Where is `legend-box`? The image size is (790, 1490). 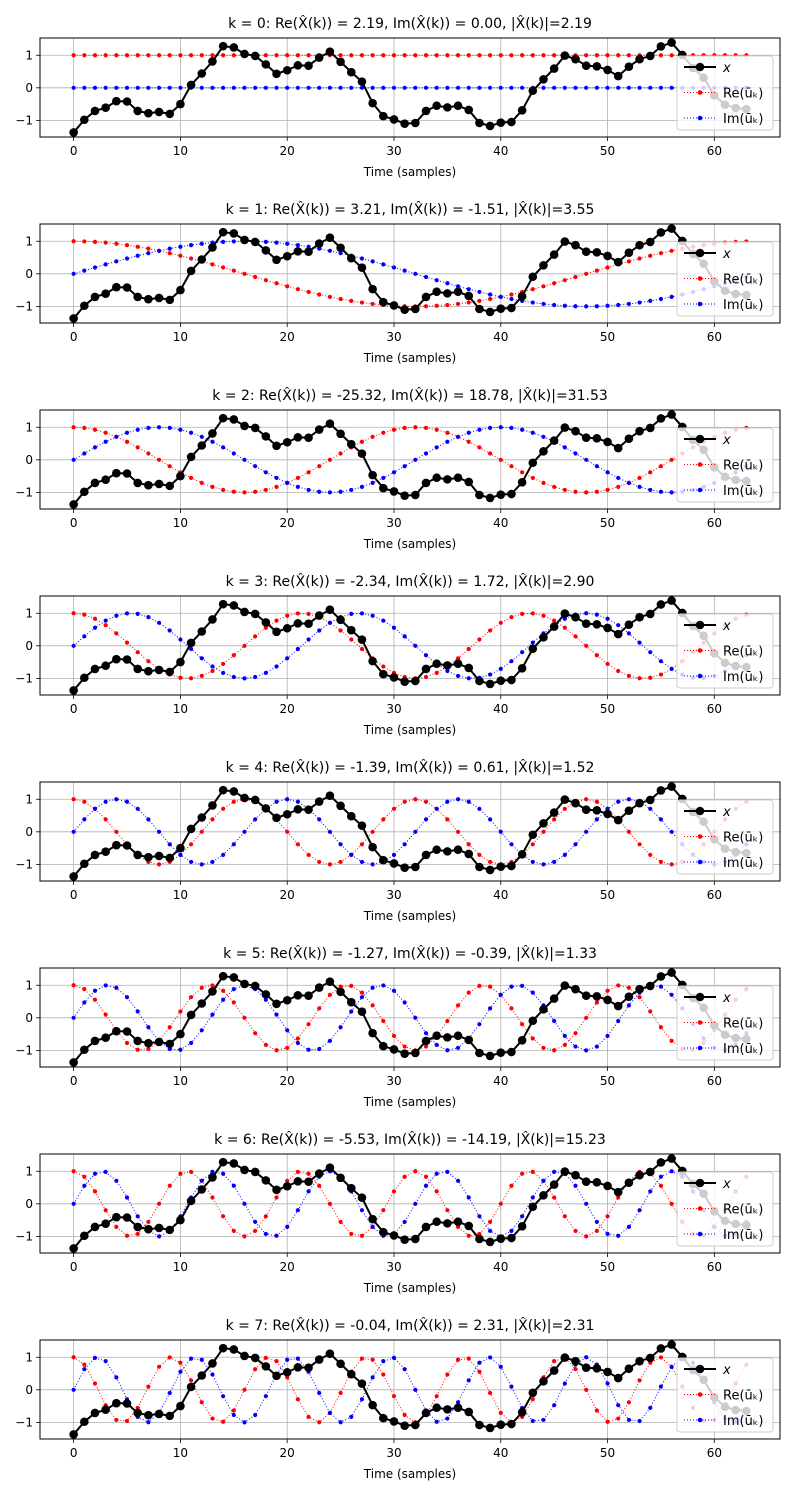
legend-box is located at coordinates (725, 1209).